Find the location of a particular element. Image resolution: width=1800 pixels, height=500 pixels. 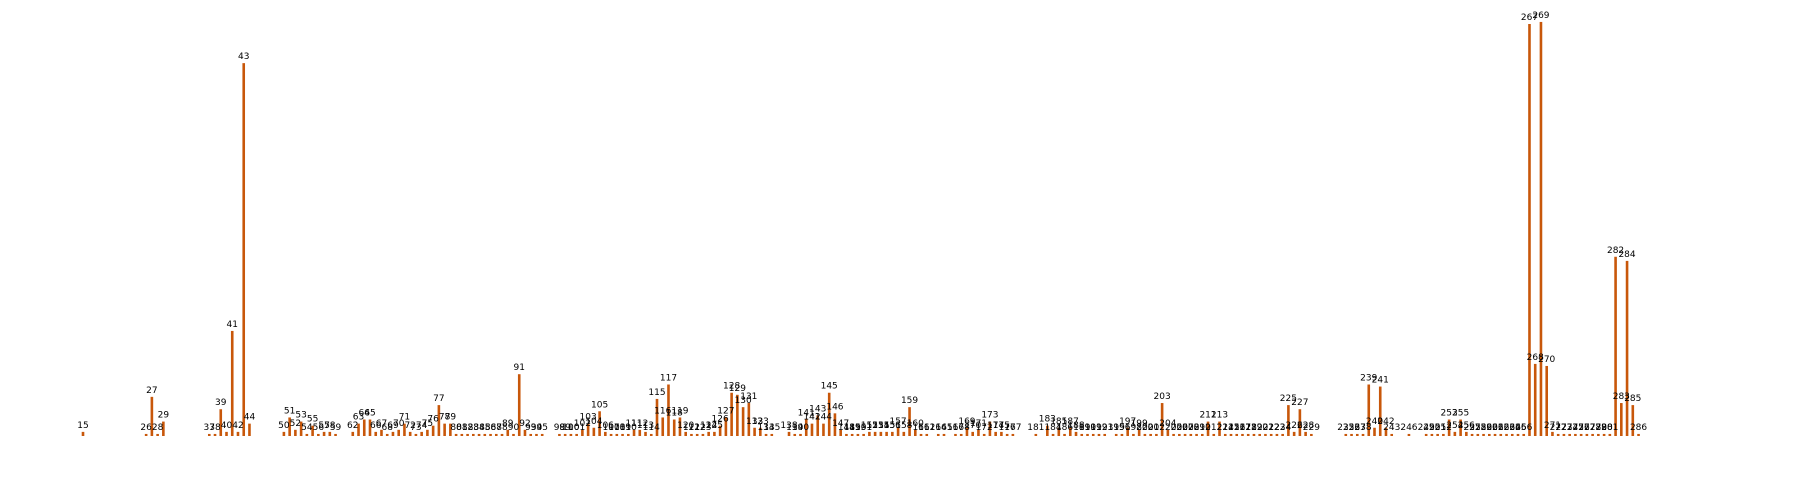

bar-label-165: 165 is located at coordinates (943, 428).